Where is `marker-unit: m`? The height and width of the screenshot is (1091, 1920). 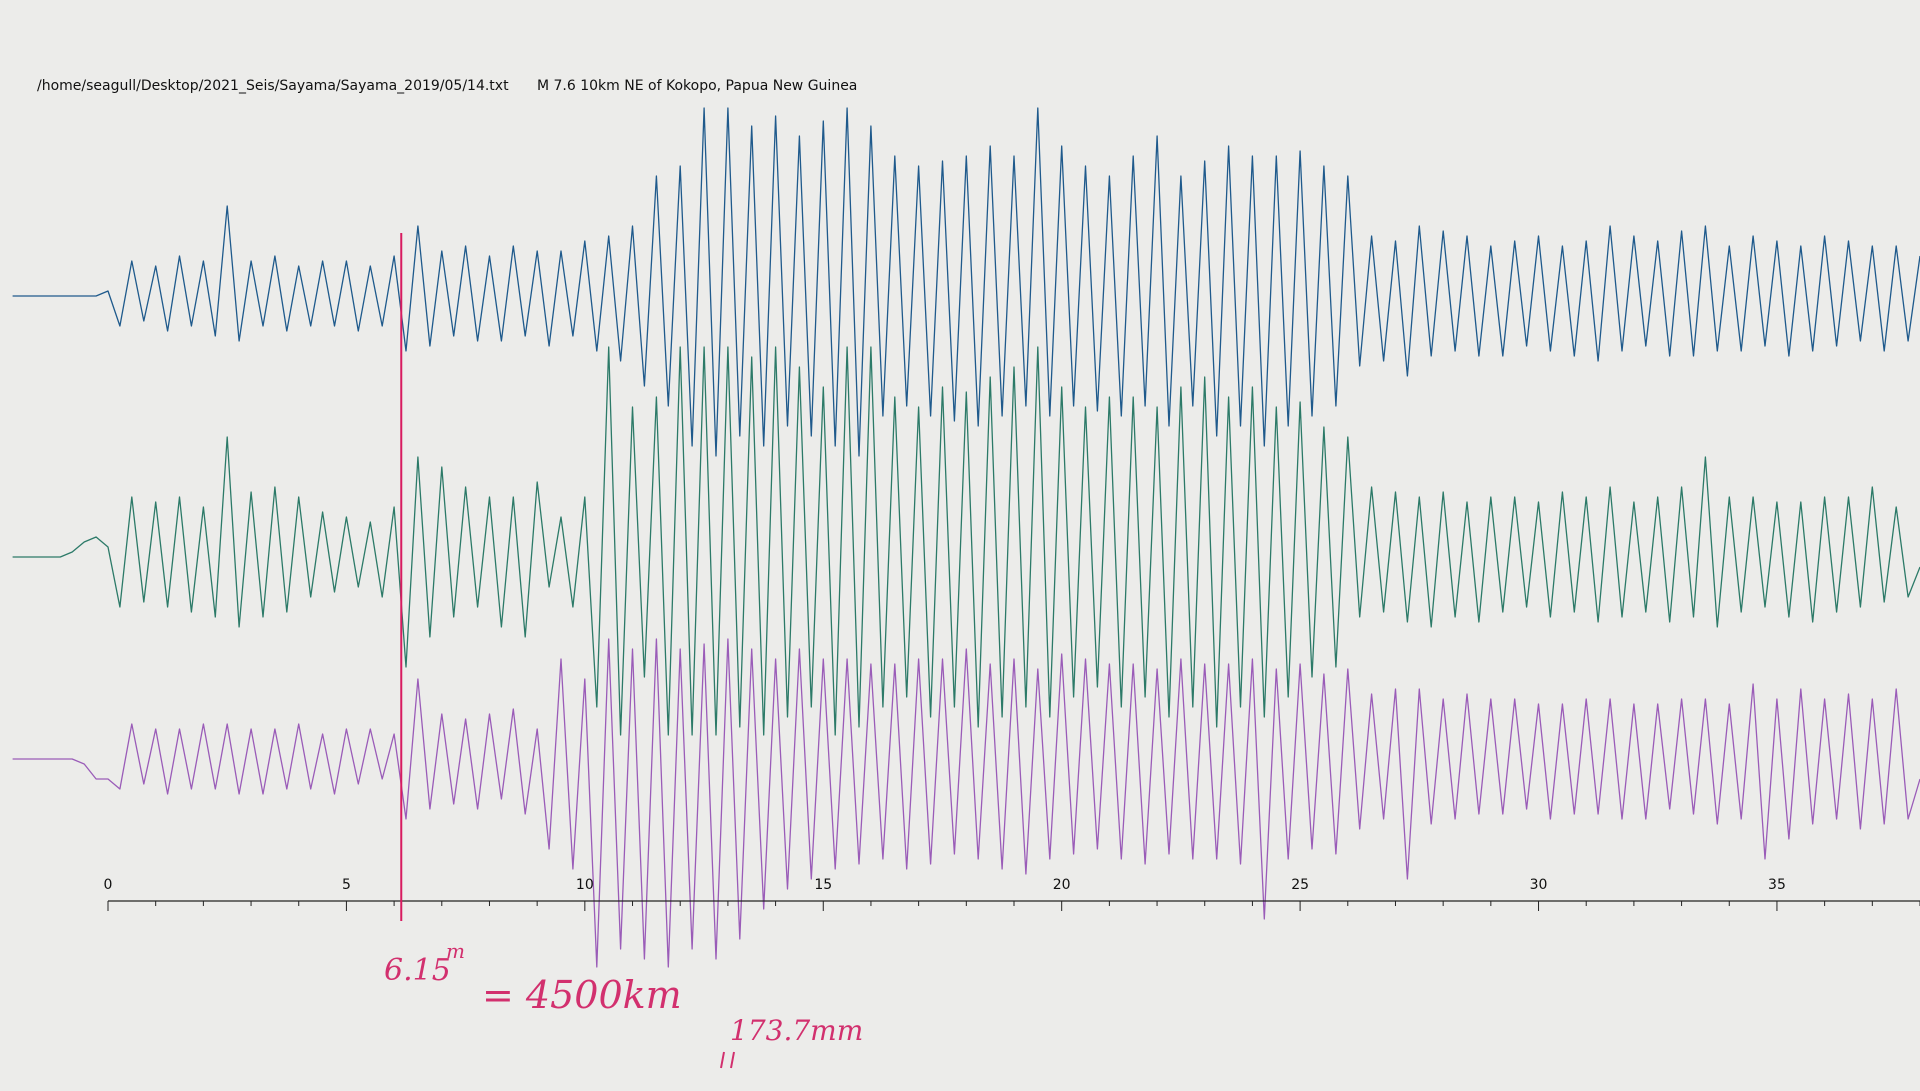
marker-unit: m is located at coordinates (455, 951).